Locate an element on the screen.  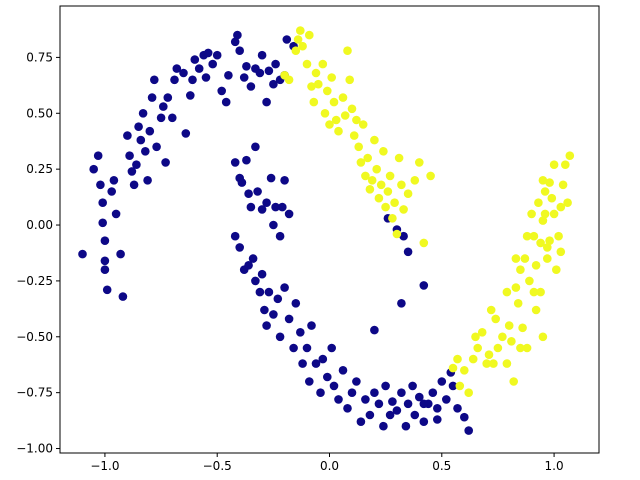
y-tick-label: −1.00 is located at coordinates (34, 449).